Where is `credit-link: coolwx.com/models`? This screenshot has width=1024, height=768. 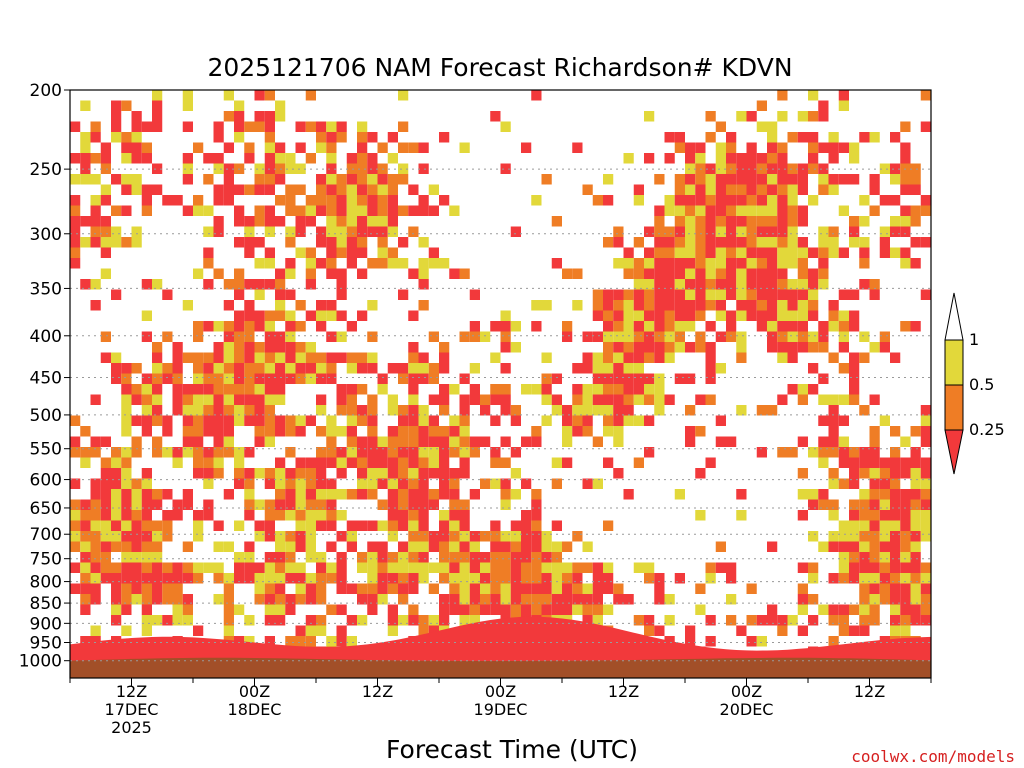
credit-link: coolwx.com/models is located at coordinates (933, 756).